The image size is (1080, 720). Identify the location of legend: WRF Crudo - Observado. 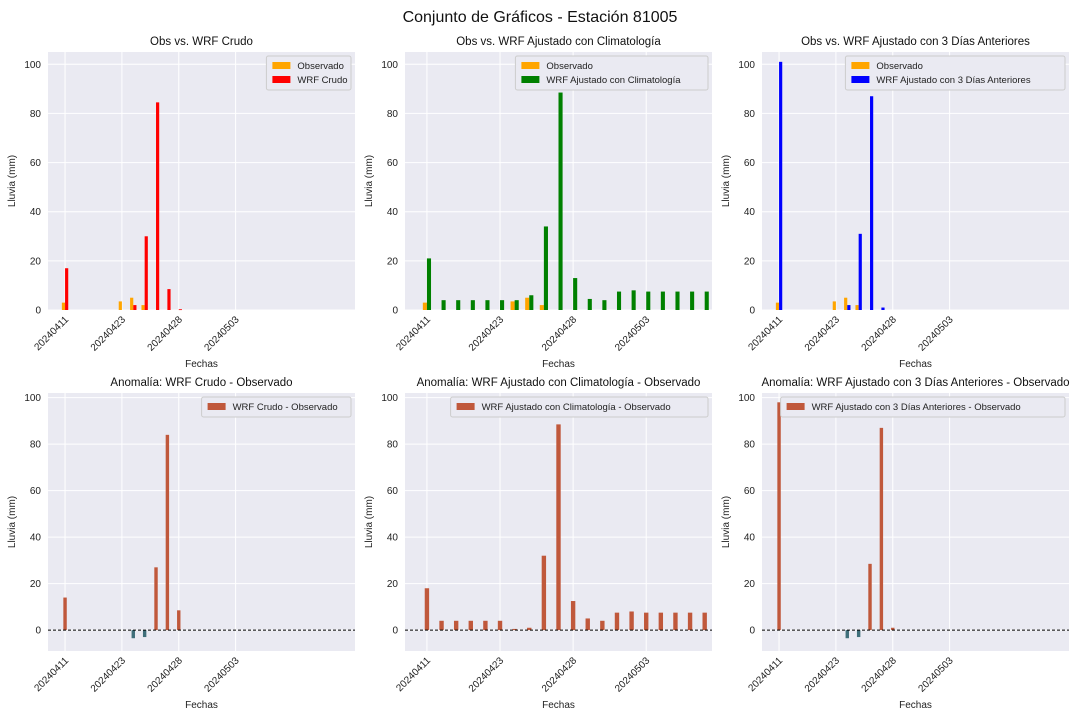
(276, 407).